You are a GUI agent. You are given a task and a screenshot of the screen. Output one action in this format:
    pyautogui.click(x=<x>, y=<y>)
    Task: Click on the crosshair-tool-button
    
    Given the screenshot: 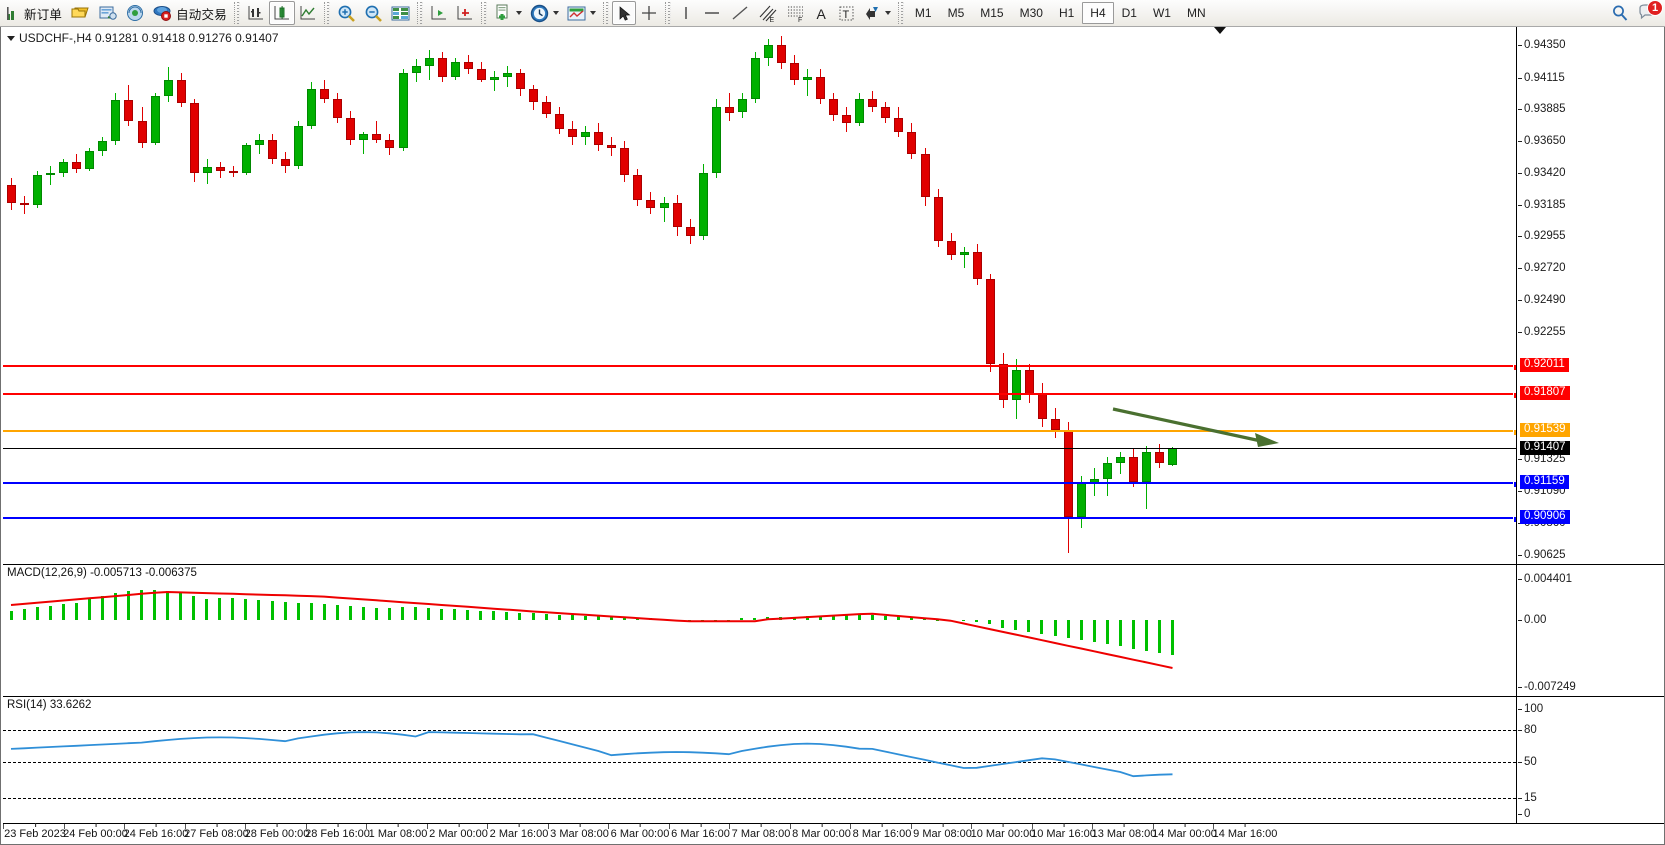 What is the action you would take?
    pyautogui.click(x=649, y=13)
    